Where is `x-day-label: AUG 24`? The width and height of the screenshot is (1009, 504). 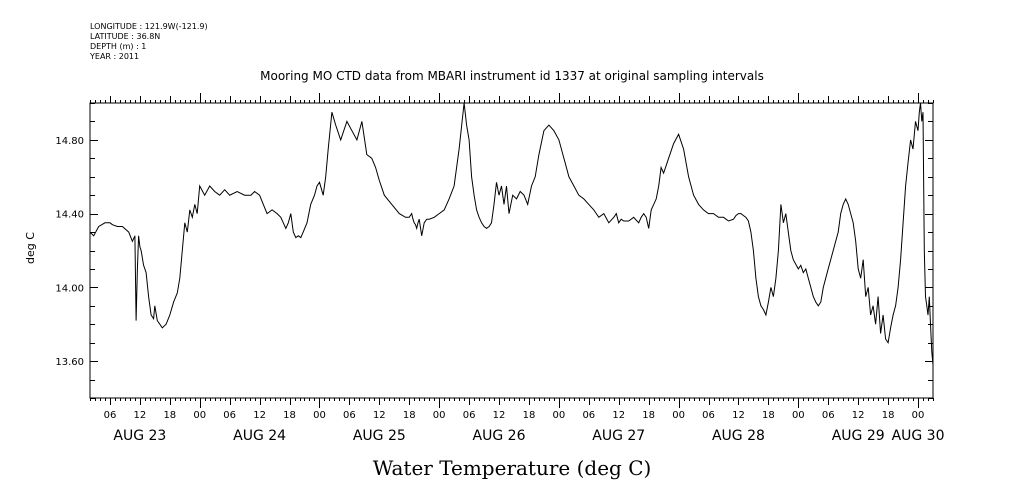
x-day-label: AUG 24 is located at coordinates (259, 436).